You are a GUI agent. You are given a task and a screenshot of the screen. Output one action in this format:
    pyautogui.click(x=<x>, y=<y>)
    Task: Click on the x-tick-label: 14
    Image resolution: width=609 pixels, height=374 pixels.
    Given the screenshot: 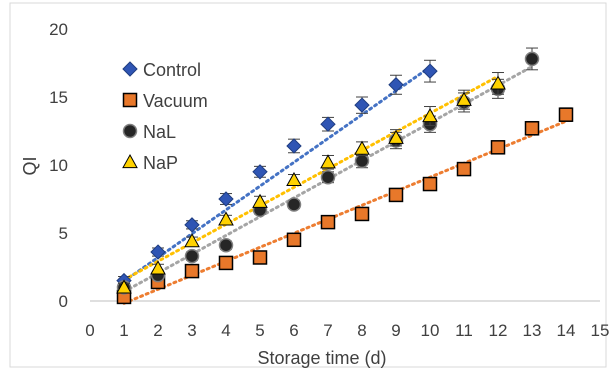 What is the action you would take?
    pyautogui.click(x=566, y=330)
    